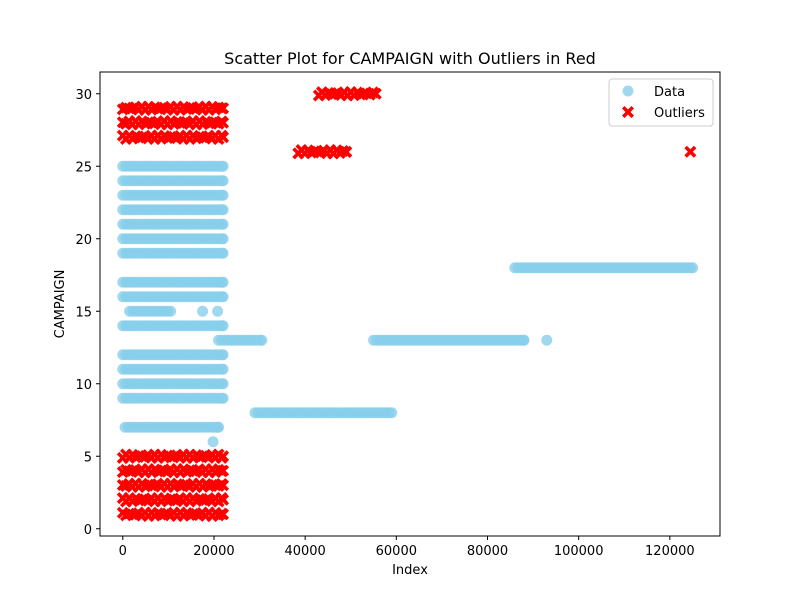 Image resolution: width=800 pixels, height=600 pixels. Describe the element at coordinates (83, 385) in the screenshot. I see `y-tick-label: 10` at that location.